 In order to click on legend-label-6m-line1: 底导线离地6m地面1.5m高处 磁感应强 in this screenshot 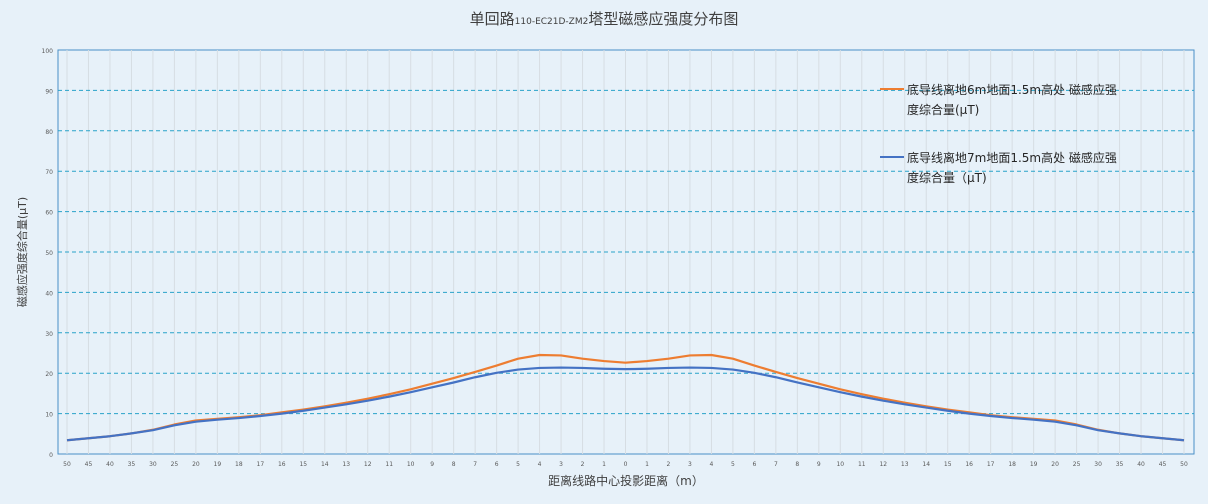, I will do `click(1012, 89)`.